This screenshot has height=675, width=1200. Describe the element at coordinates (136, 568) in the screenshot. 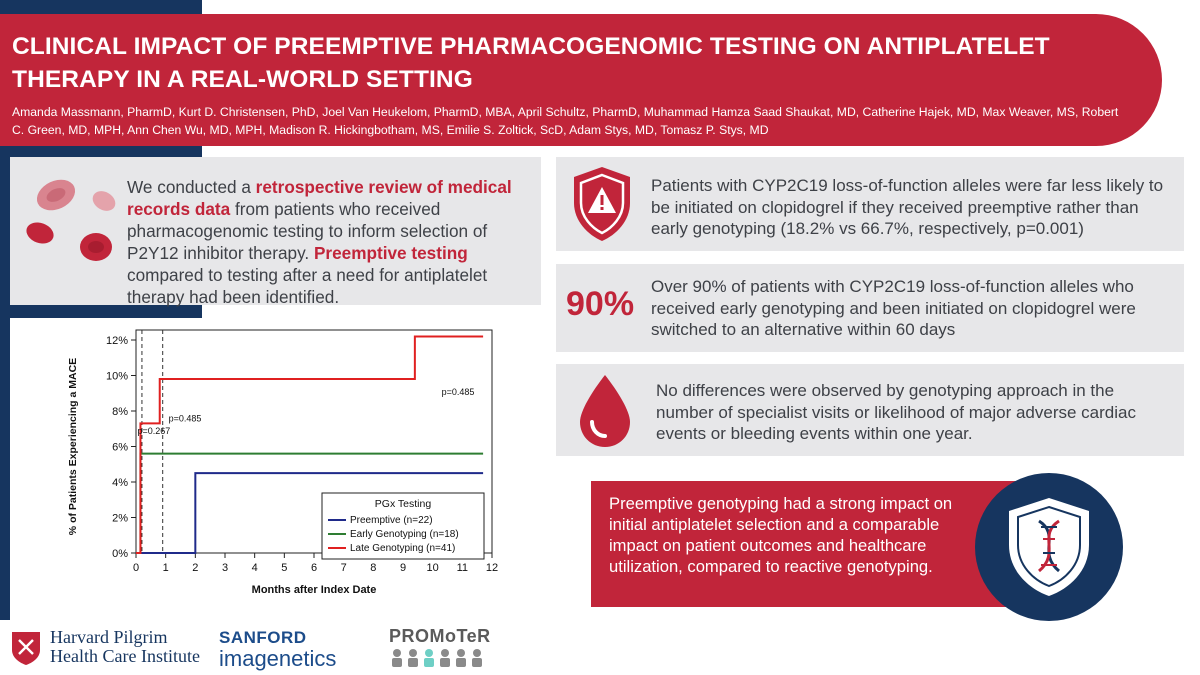

I see `x-tick-label: 0` at that location.